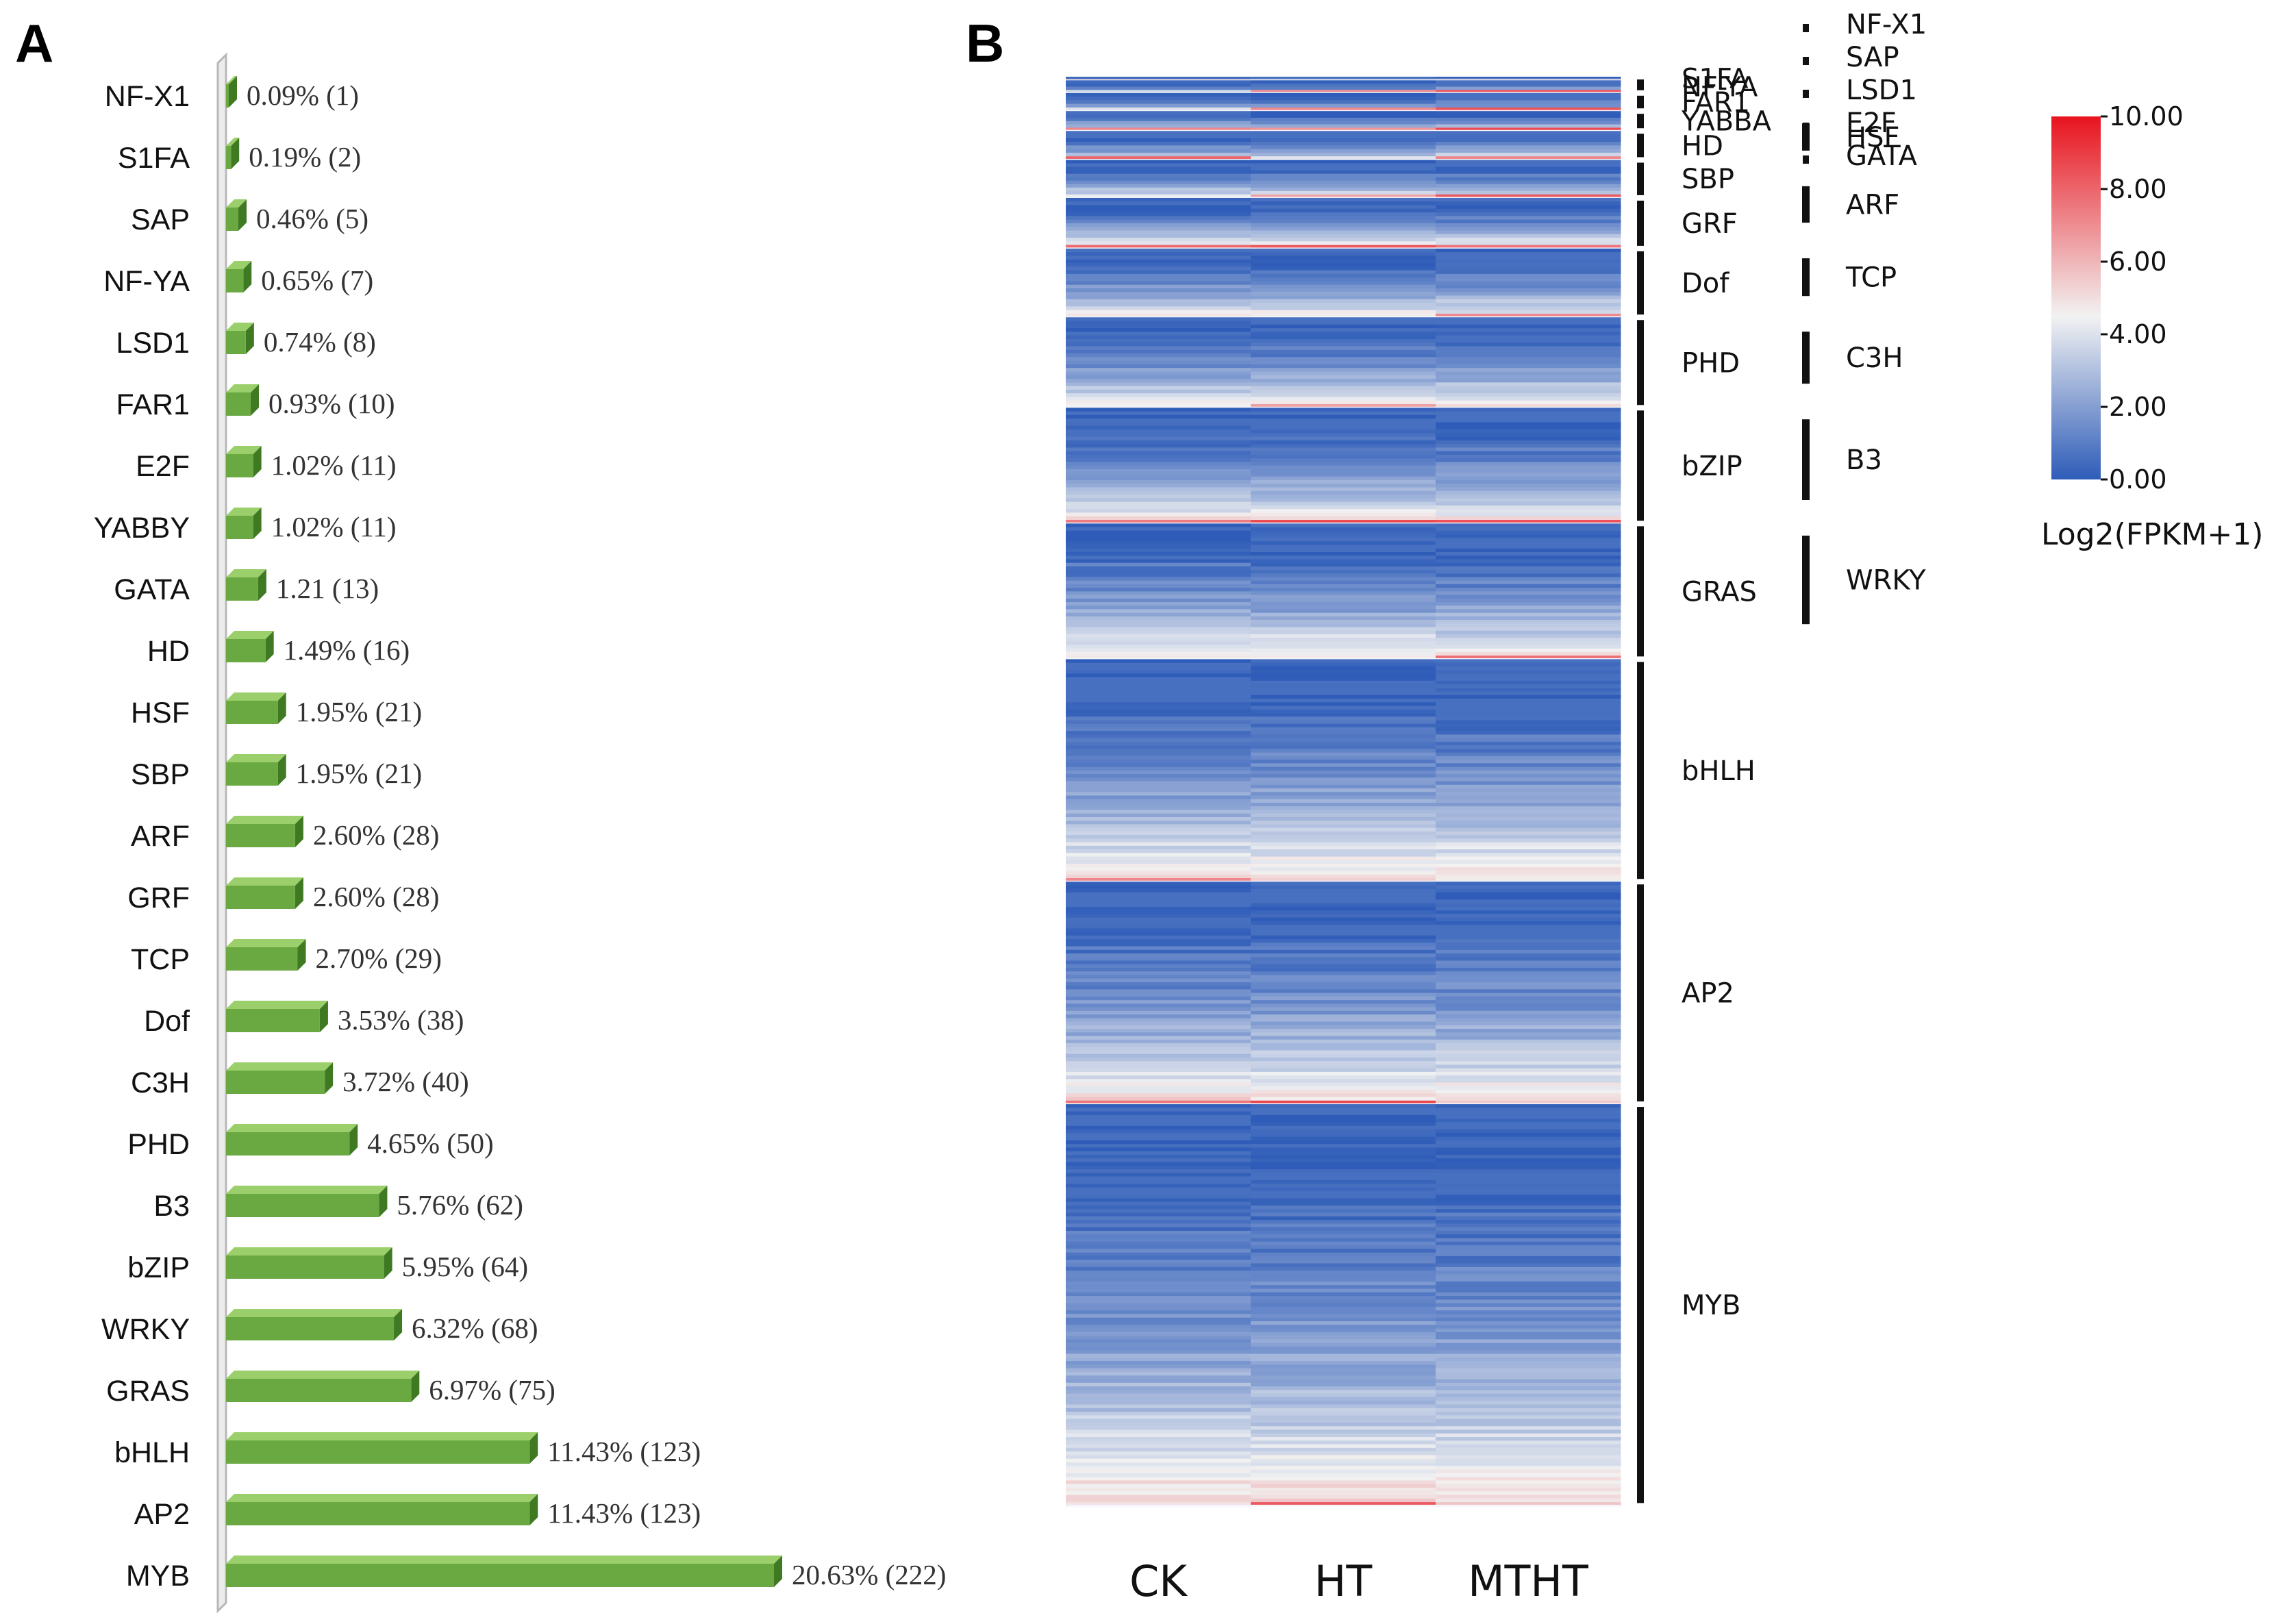 The image size is (2274, 1624). I want to click on bar-data-label: 2.60% (28), so click(376, 835).